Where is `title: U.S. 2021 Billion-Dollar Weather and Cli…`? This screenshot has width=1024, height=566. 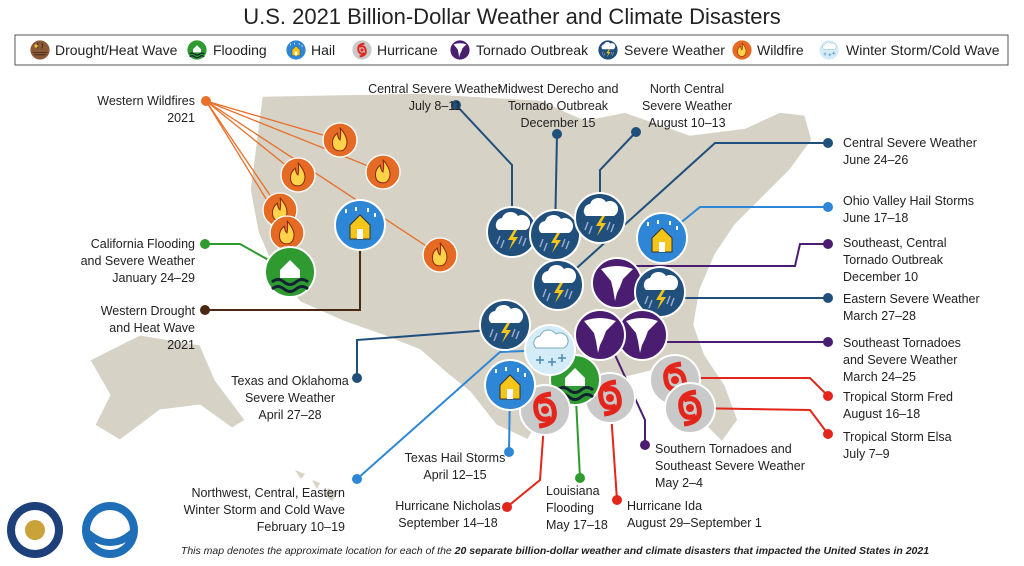
title: U.S. 2021 Billion-Dollar Weather and Cli… is located at coordinates (512, 16).